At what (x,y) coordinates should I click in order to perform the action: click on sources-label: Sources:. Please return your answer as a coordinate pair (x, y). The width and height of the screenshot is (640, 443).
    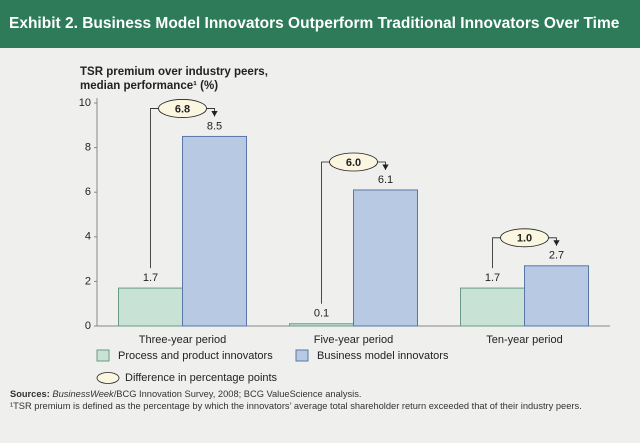
    Looking at the image, I should click on (30, 394).